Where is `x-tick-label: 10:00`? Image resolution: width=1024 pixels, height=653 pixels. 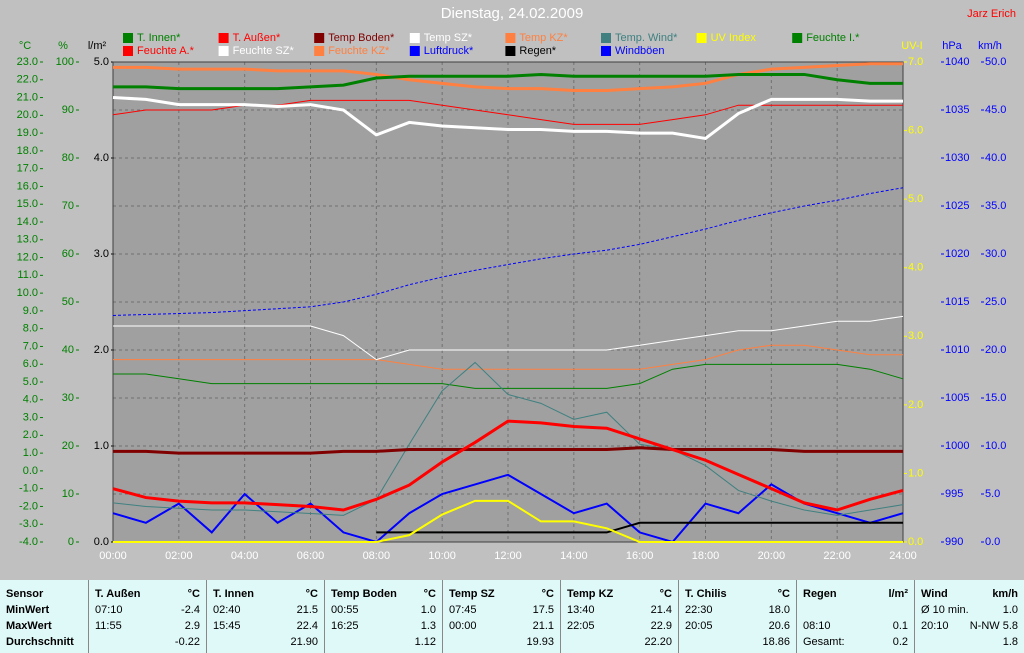 x-tick-label: 10:00 is located at coordinates (442, 556).